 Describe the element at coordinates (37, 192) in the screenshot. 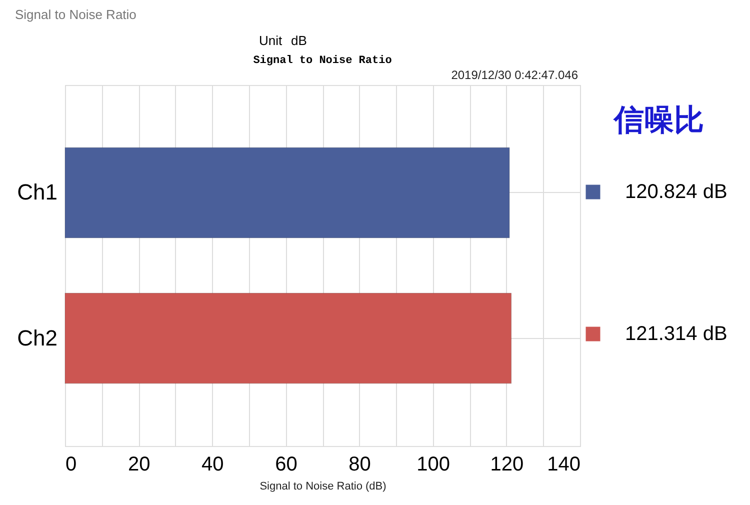

I see `y-tick-label: Ch1` at that location.